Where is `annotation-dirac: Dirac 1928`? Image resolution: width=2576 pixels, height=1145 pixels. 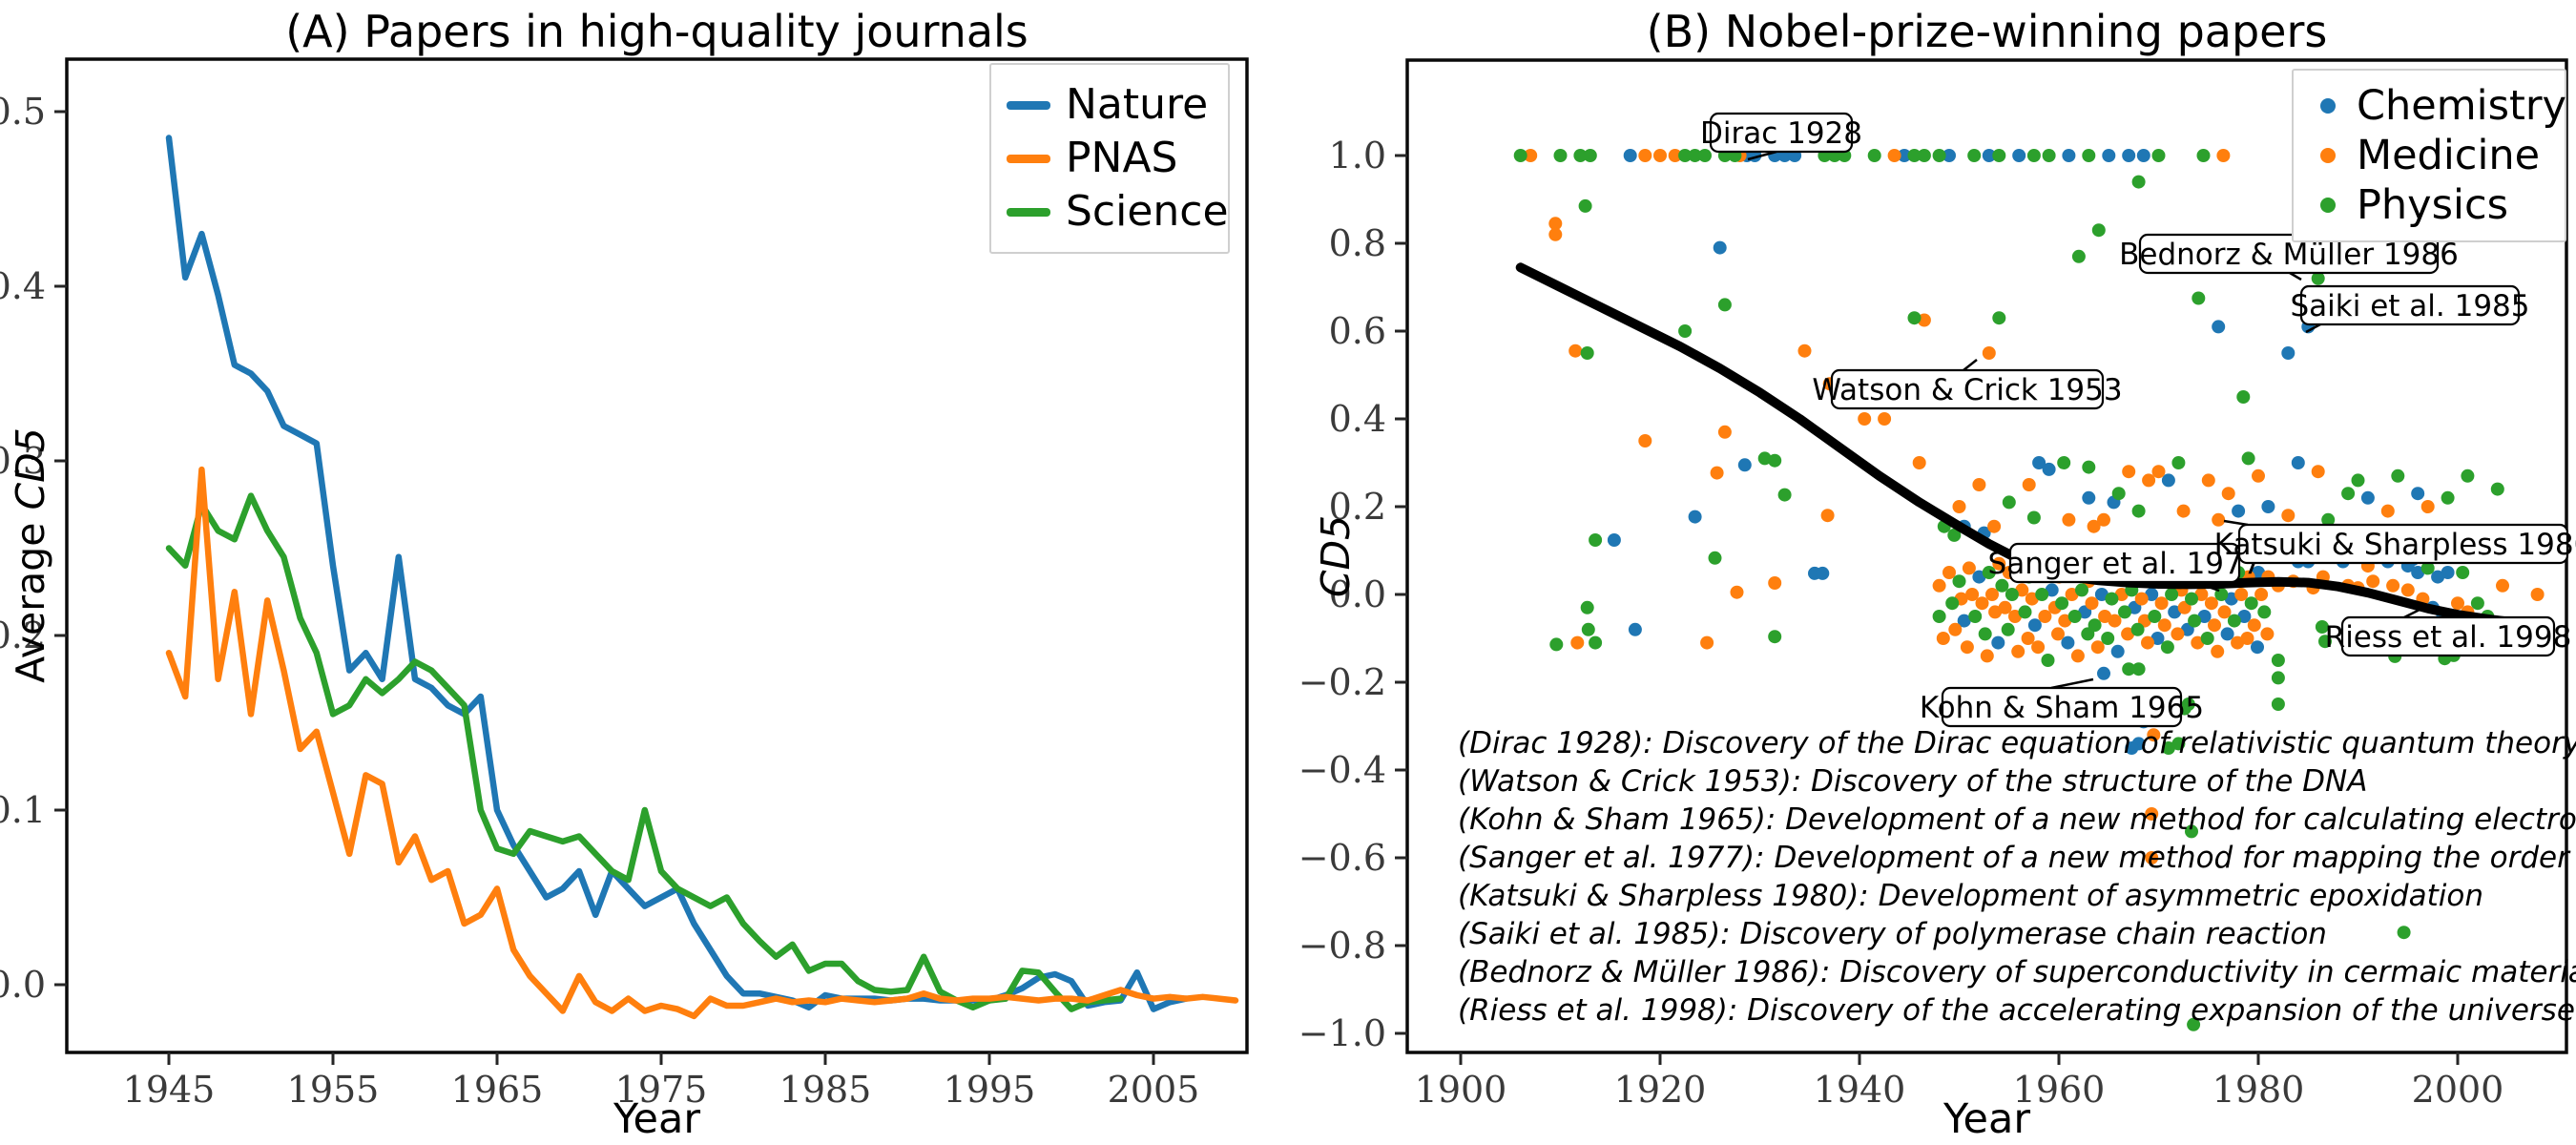 annotation-dirac: Dirac 1928 is located at coordinates (1781, 137).